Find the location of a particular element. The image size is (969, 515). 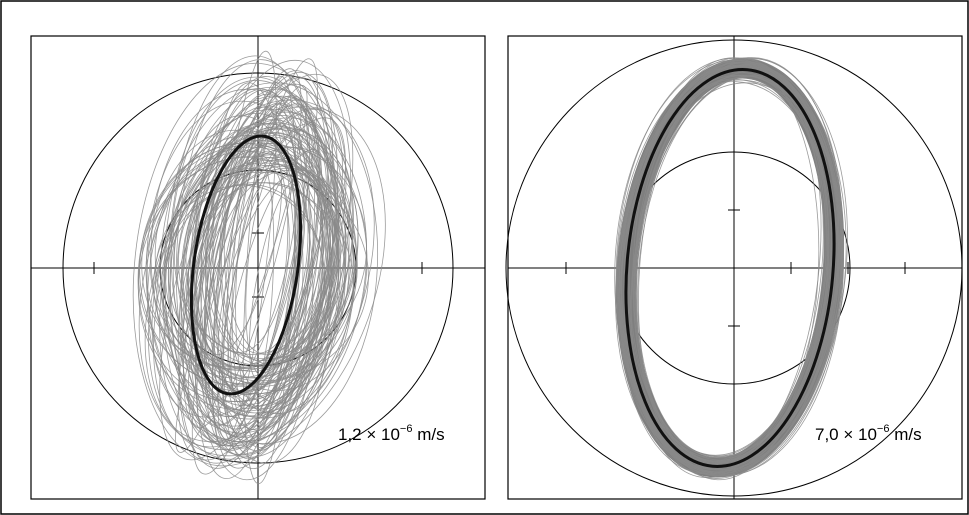

right-scale-exponent: −6 is located at coordinates (883, 429).